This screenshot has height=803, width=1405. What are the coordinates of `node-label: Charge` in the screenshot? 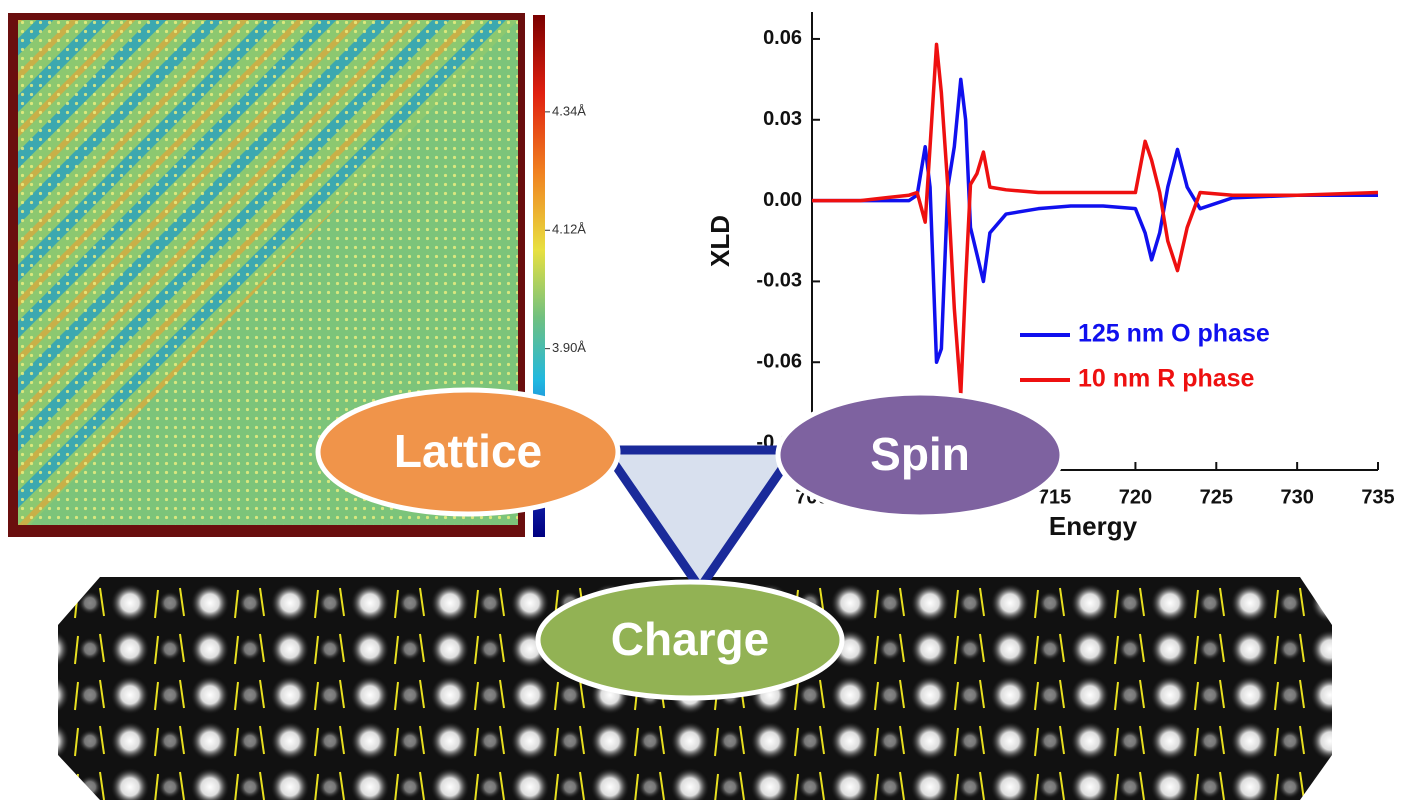 It's located at (690, 639).